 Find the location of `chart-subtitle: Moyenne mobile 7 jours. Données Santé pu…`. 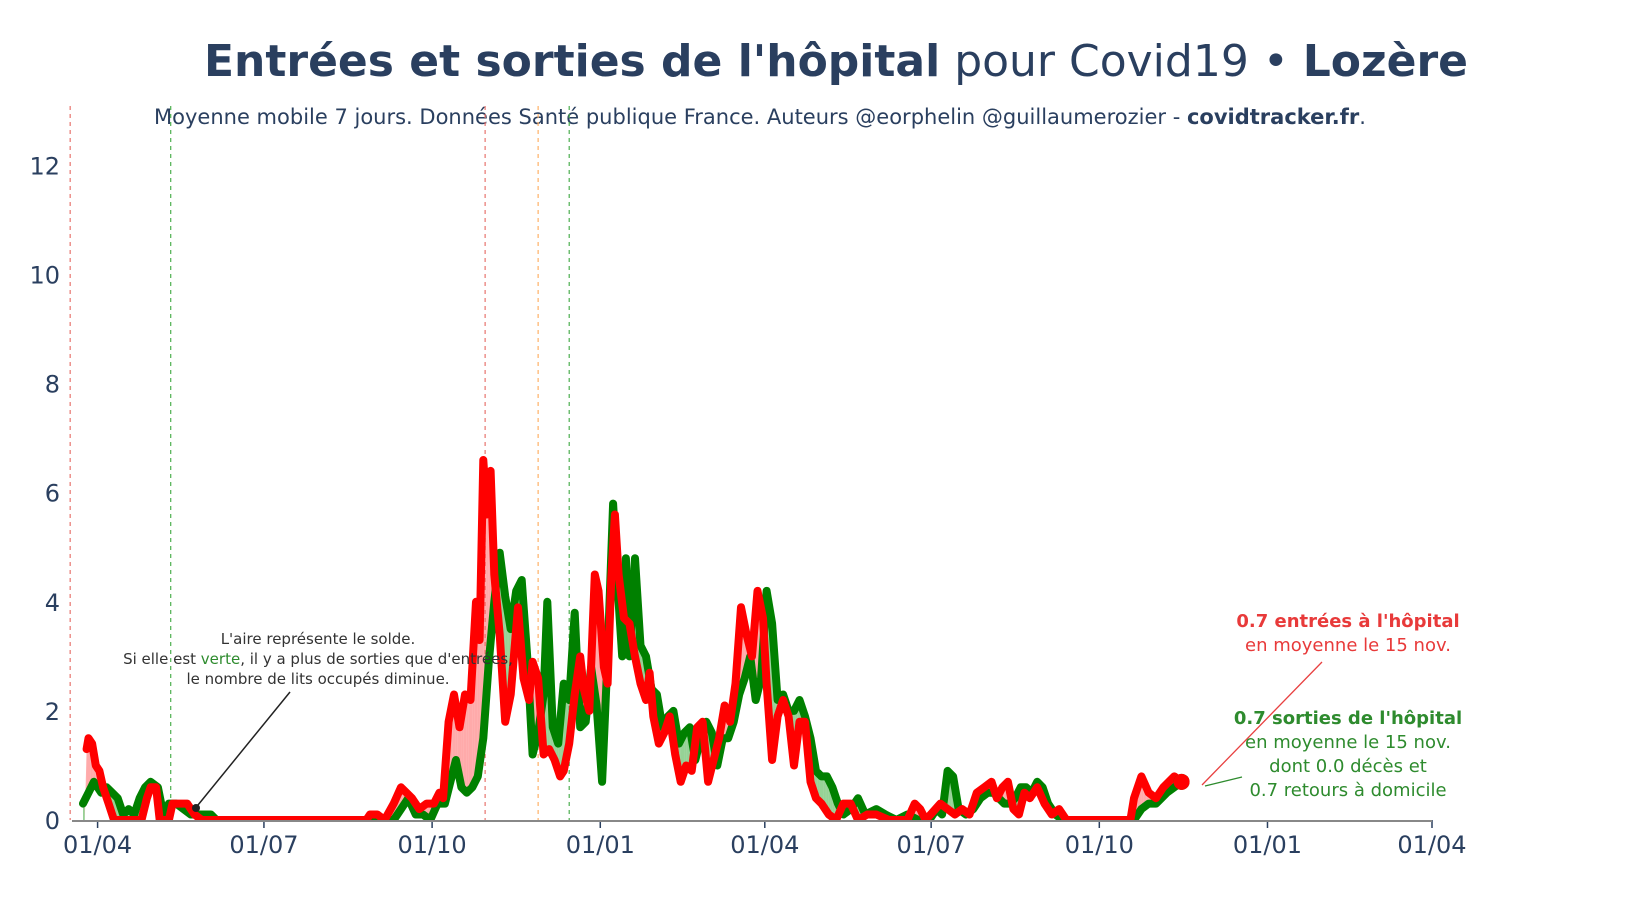

chart-subtitle: Moyenne mobile 7 jours. Données Santé pu… is located at coordinates (760, 117).